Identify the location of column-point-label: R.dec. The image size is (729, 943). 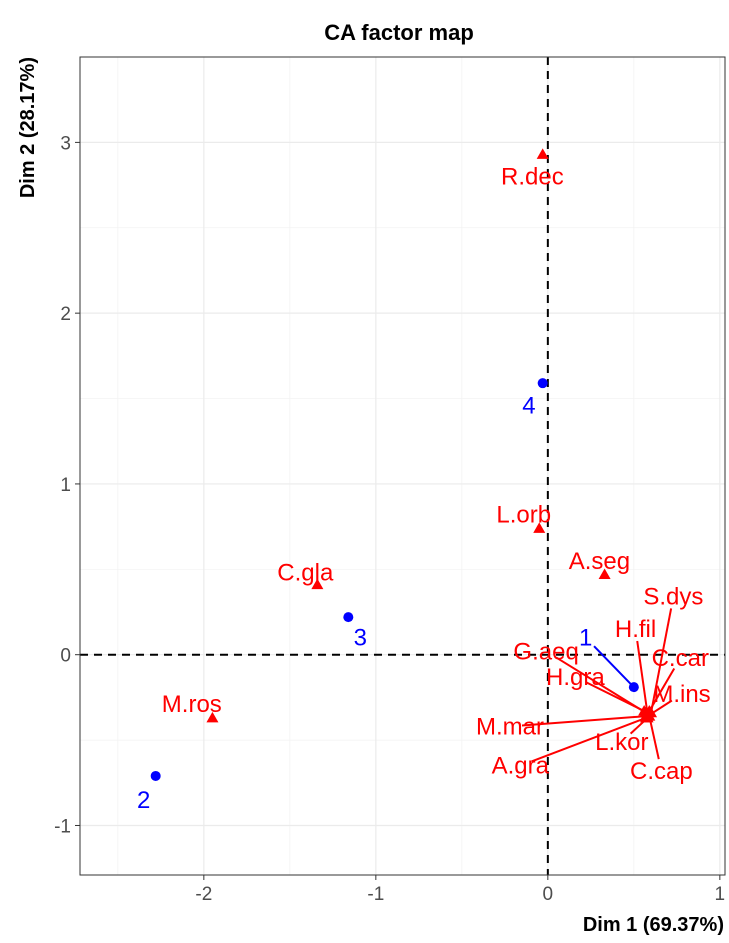
(532, 177).